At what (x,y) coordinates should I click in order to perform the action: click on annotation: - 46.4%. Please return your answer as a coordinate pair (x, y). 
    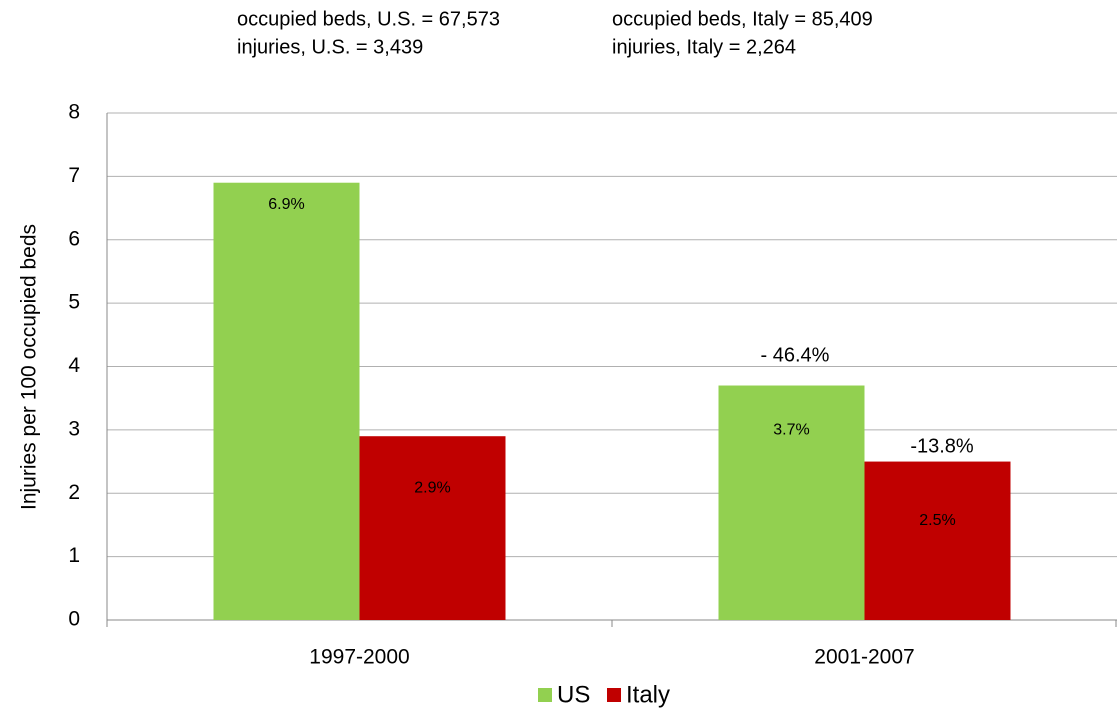
    Looking at the image, I should click on (795, 355).